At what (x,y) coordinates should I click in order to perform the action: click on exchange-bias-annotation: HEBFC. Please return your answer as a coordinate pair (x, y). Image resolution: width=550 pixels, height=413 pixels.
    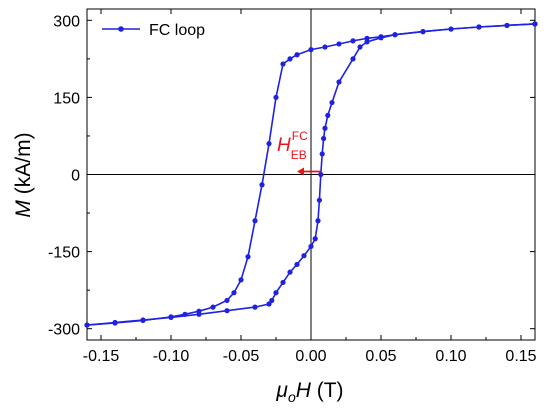
    Looking at the image, I should click on (299, 152).